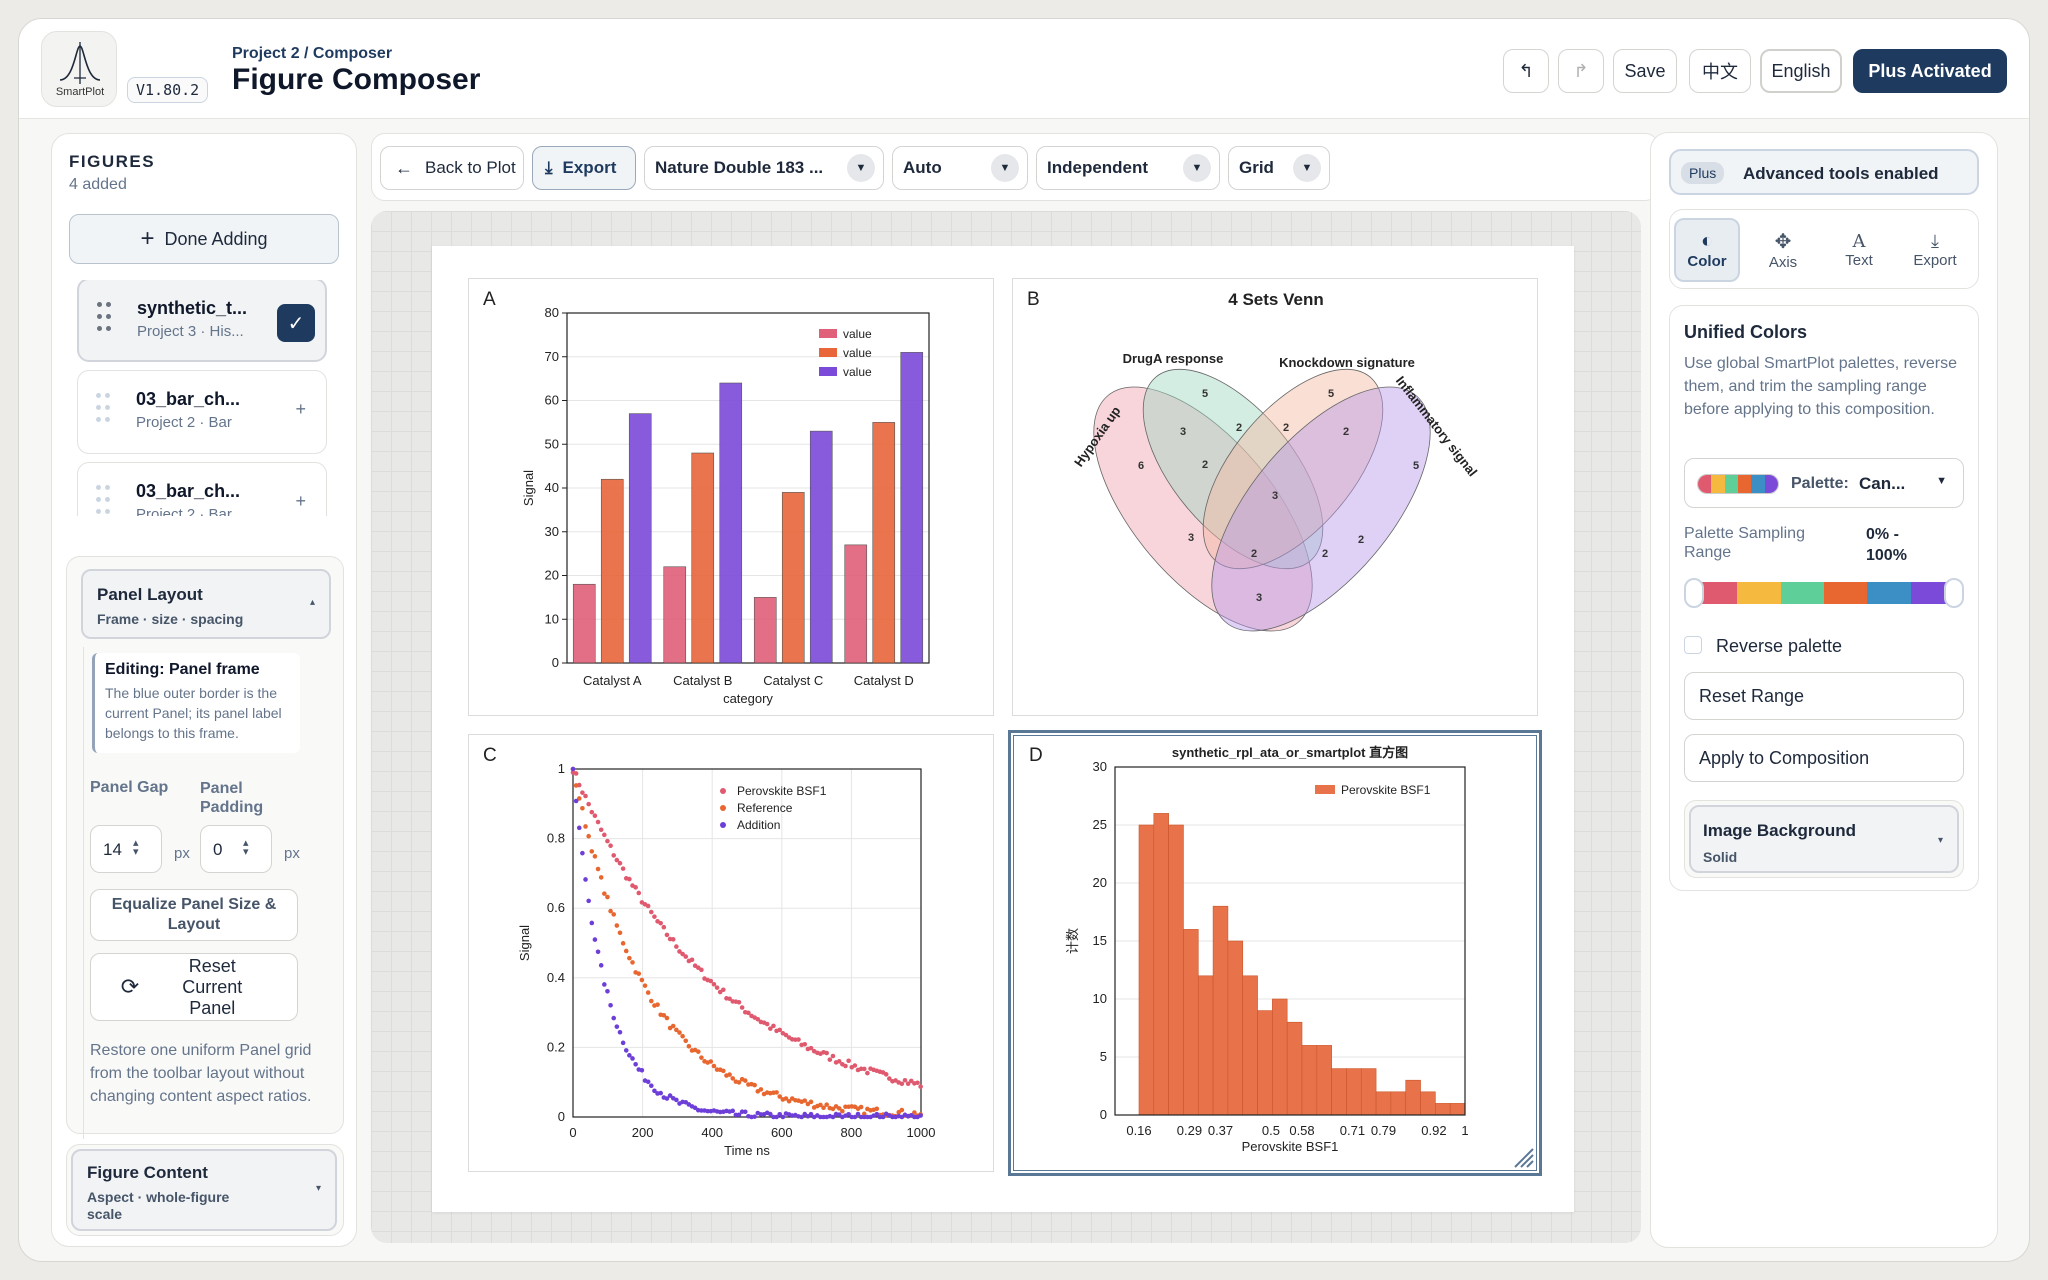  I want to click on image-background-toggle: Image Background Solid ▾, so click(1824, 839).